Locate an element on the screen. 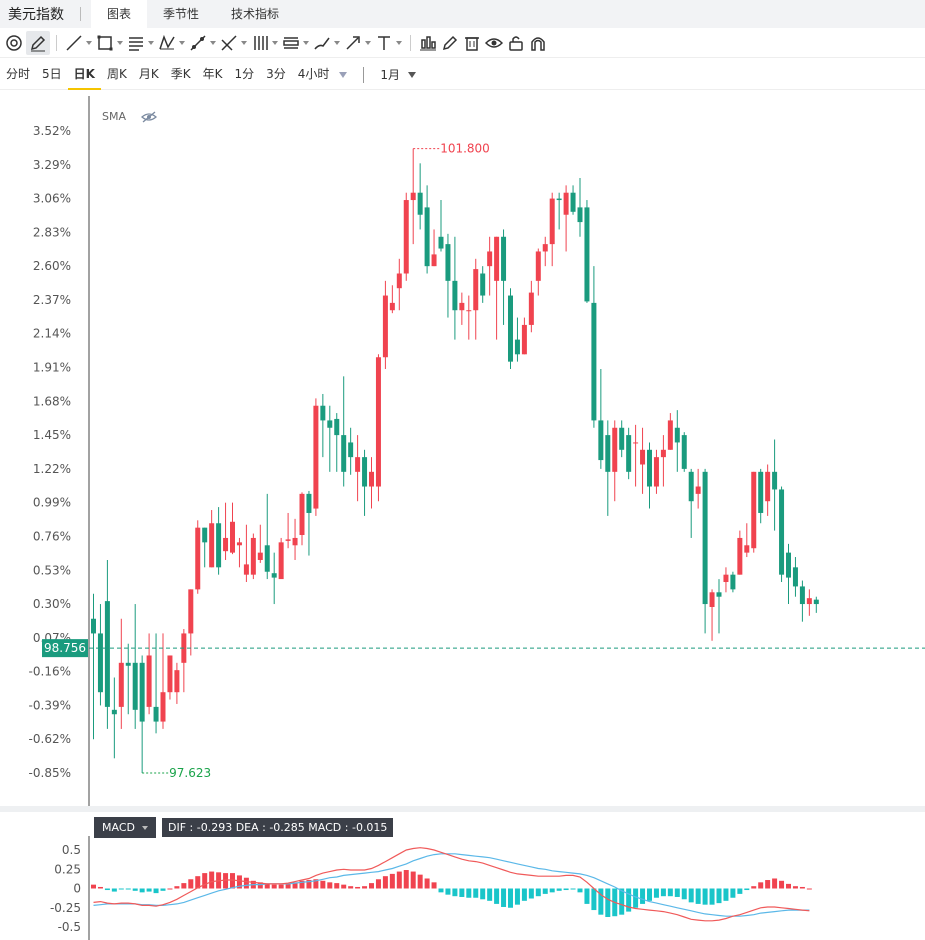 This screenshot has width=925, height=940. fib-icon is located at coordinates (140, 43).